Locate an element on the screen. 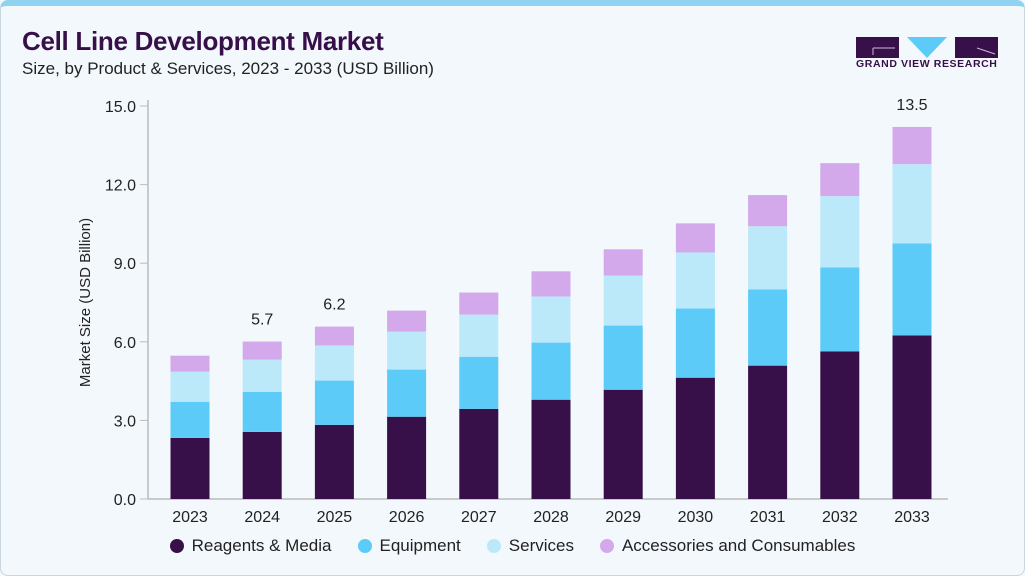 The width and height of the screenshot is (1025, 576). y-tick-label: 12.0 is located at coordinates (120, 186).